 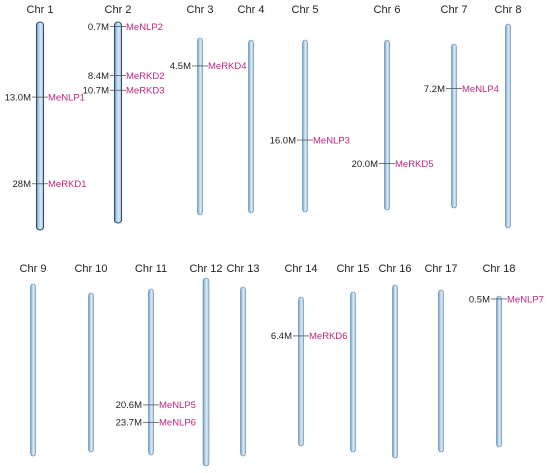 What do you see at coordinates (118, 10) in the screenshot?
I see `chromosome-label: Chr 2` at bounding box center [118, 10].